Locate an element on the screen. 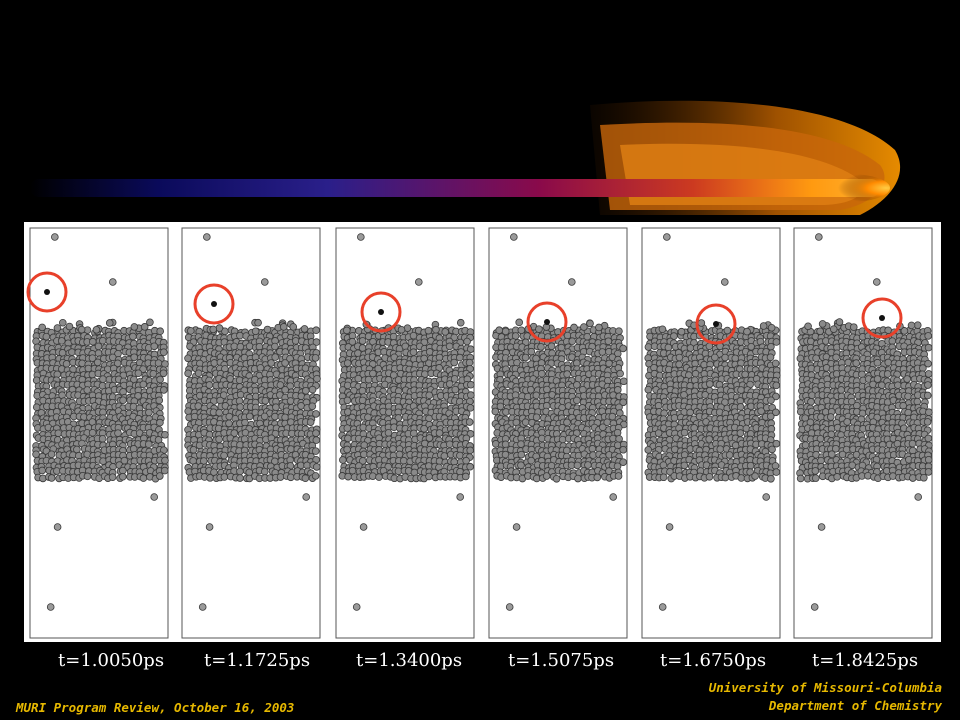 The image size is (960, 720). time-label-6: t=1.8425ps is located at coordinates (865, 660).